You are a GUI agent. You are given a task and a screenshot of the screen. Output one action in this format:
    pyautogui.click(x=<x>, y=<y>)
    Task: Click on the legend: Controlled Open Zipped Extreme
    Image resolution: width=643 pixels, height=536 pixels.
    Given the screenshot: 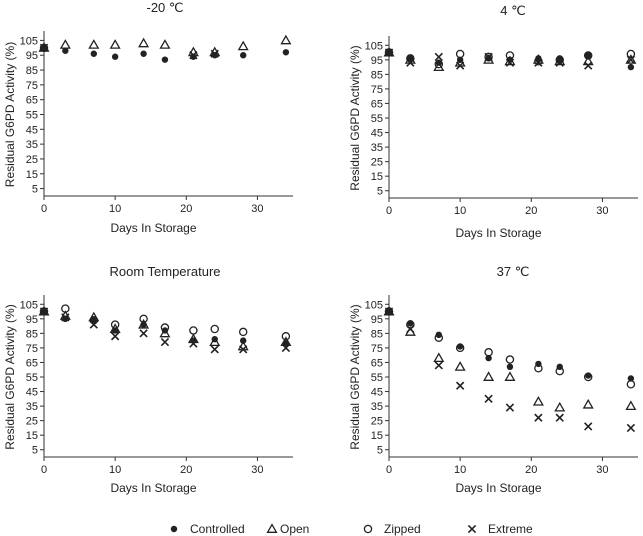 What is the action you would take?
    pyautogui.click(x=351, y=529)
    